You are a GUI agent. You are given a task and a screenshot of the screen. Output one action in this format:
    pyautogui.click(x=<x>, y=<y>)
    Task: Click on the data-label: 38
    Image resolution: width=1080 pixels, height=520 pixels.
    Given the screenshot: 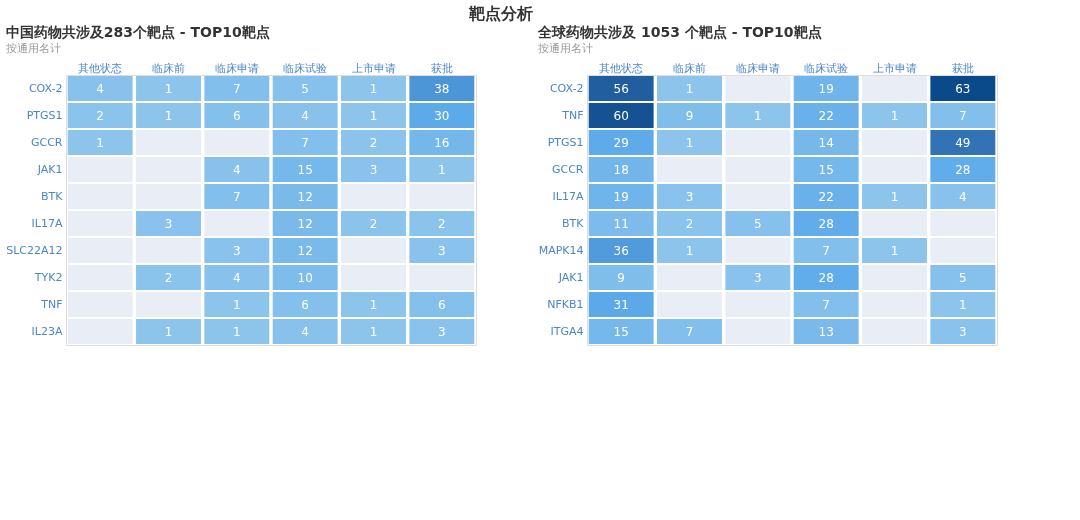 What is the action you would take?
    pyautogui.click(x=442, y=88)
    